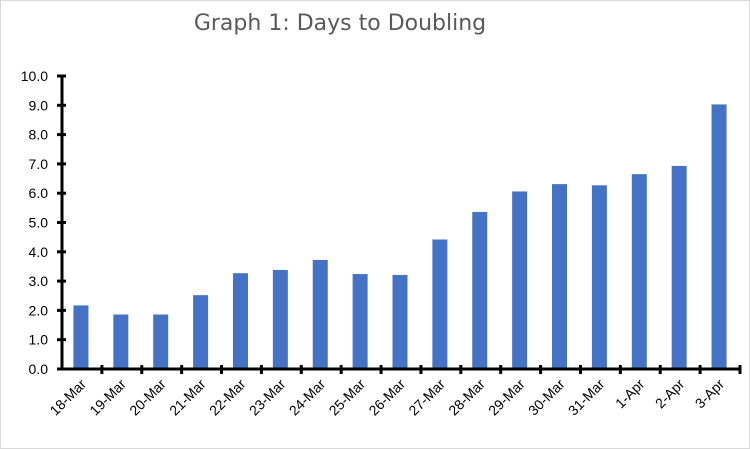 The width and height of the screenshot is (750, 449). I want to click on bar-23-Mar, so click(280, 319).